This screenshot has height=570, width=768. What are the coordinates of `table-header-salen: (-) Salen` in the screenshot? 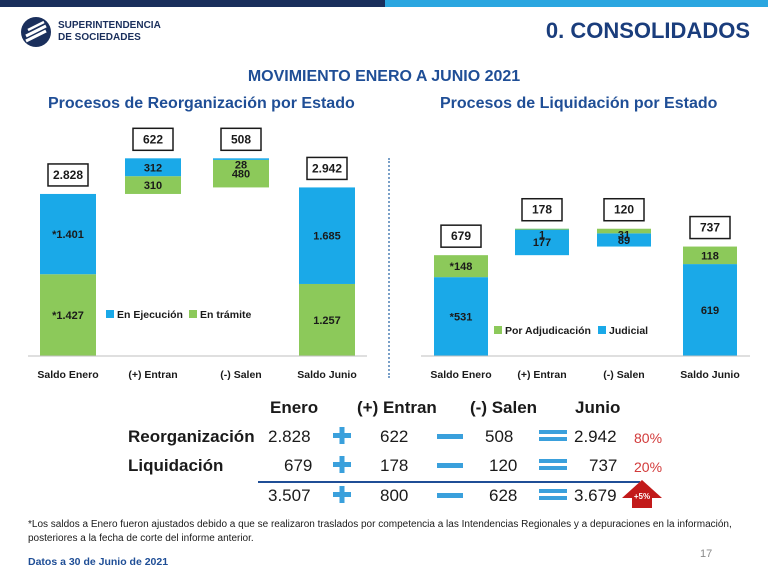 It's located at (504, 407).